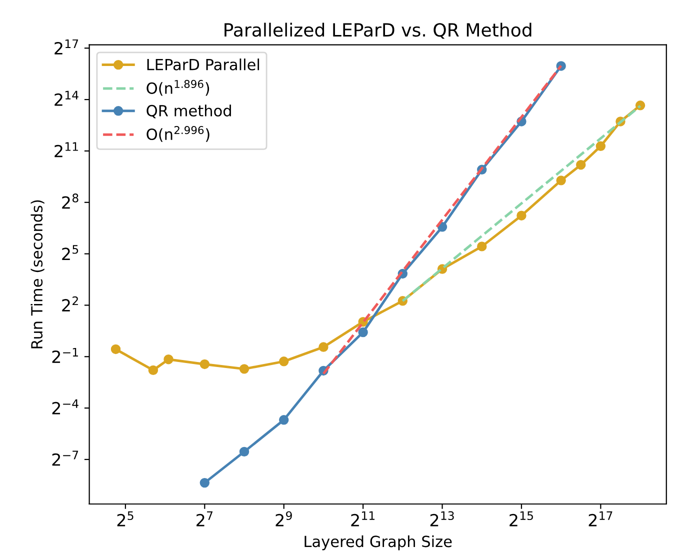  What do you see at coordinates (204, 518) in the screenshot?
I see `x-tick-label: 2$^{7}$` at bounding box center [204, 518].